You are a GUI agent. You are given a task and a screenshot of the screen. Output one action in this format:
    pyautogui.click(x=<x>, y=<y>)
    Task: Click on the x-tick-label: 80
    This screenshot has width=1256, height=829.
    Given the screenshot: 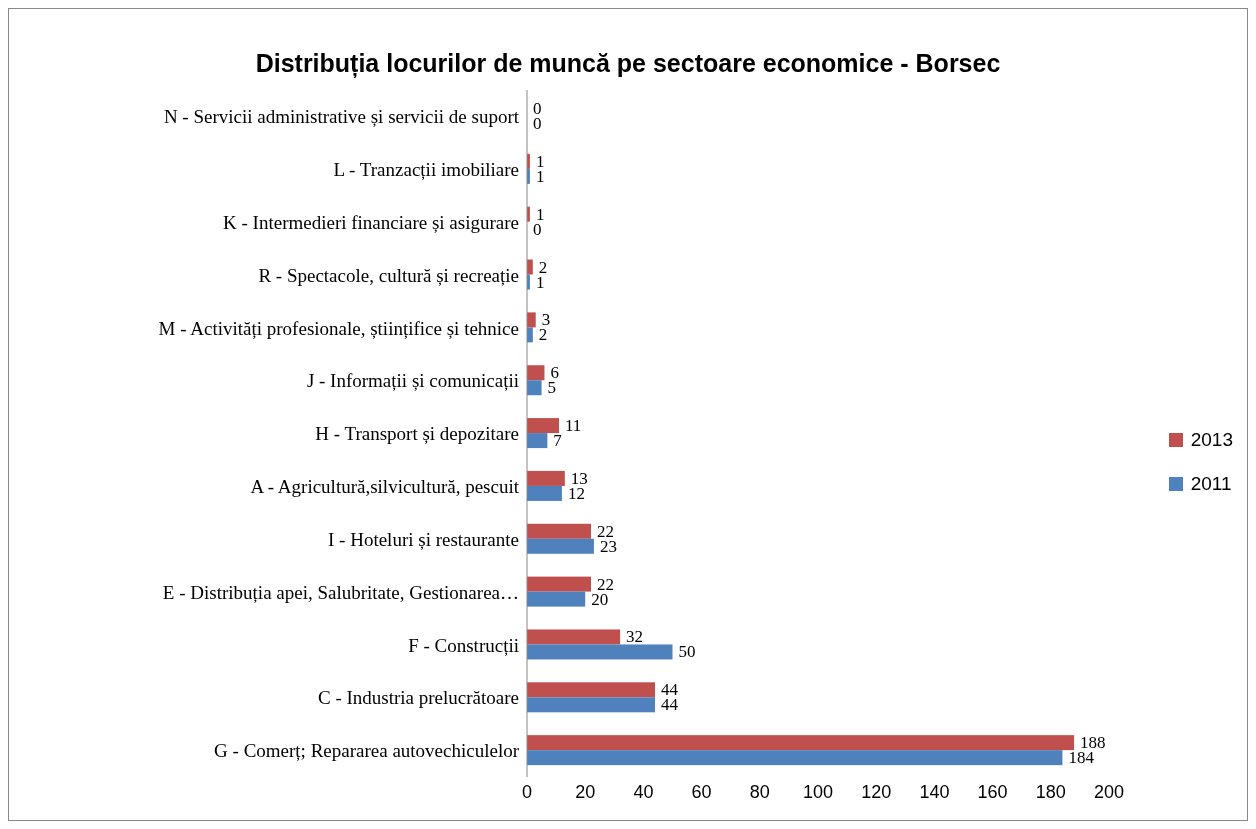 What is the action you would take?
    pyautogui.click(x=759, y=791)
    